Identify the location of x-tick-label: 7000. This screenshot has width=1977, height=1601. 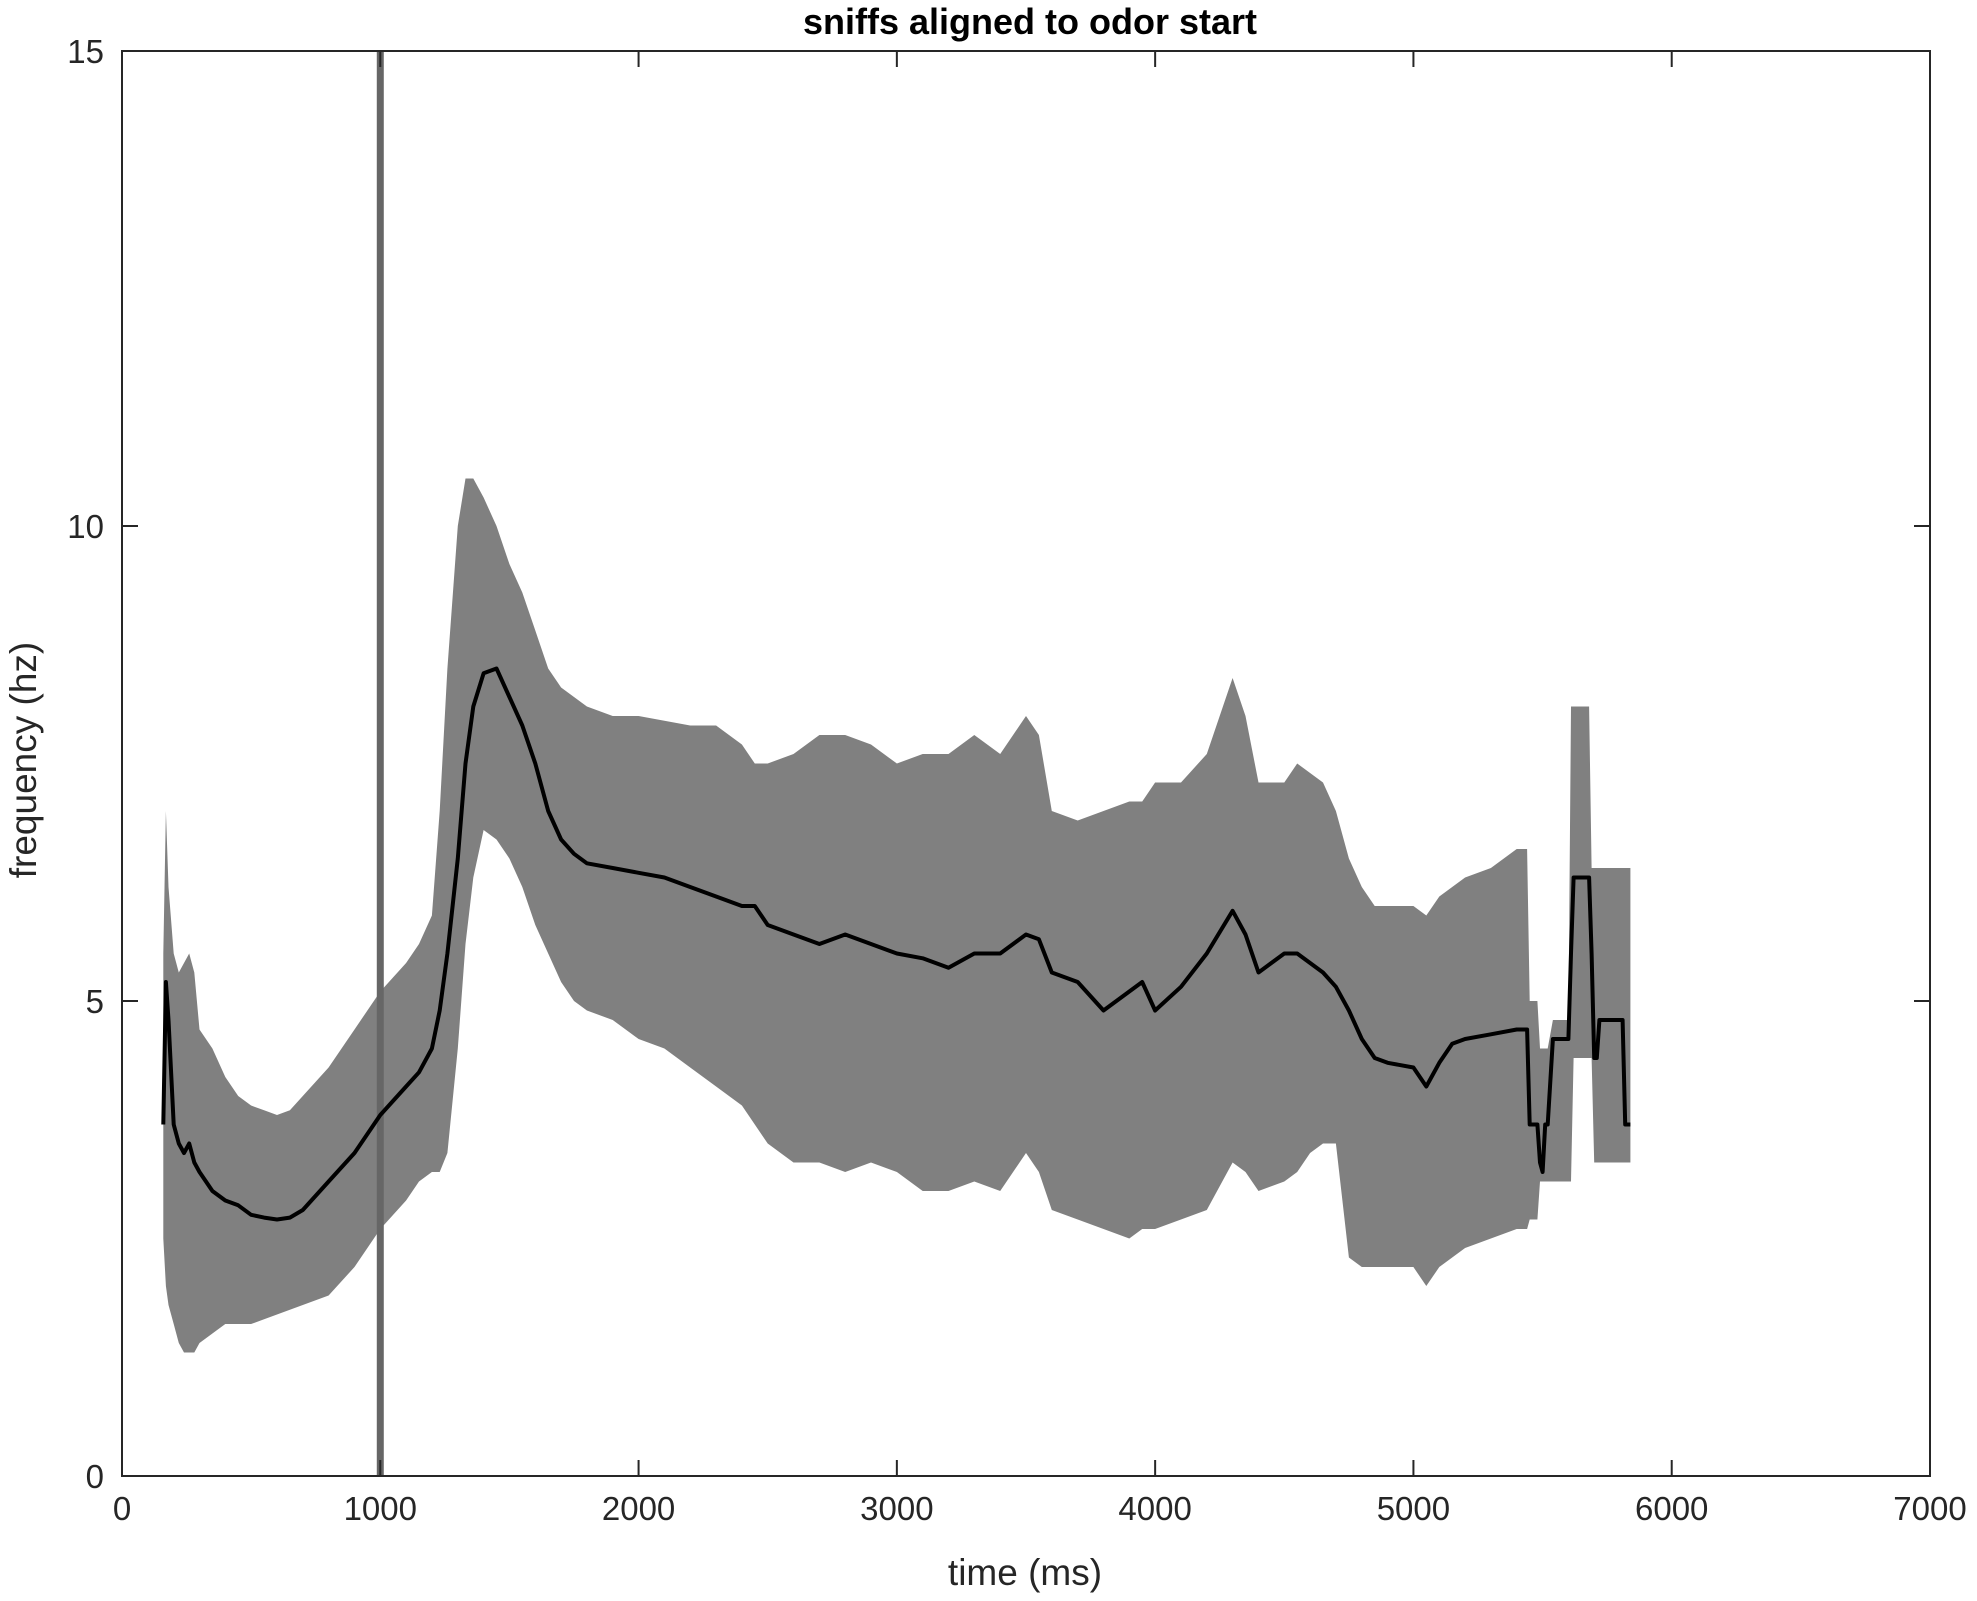
(1929, 1508).